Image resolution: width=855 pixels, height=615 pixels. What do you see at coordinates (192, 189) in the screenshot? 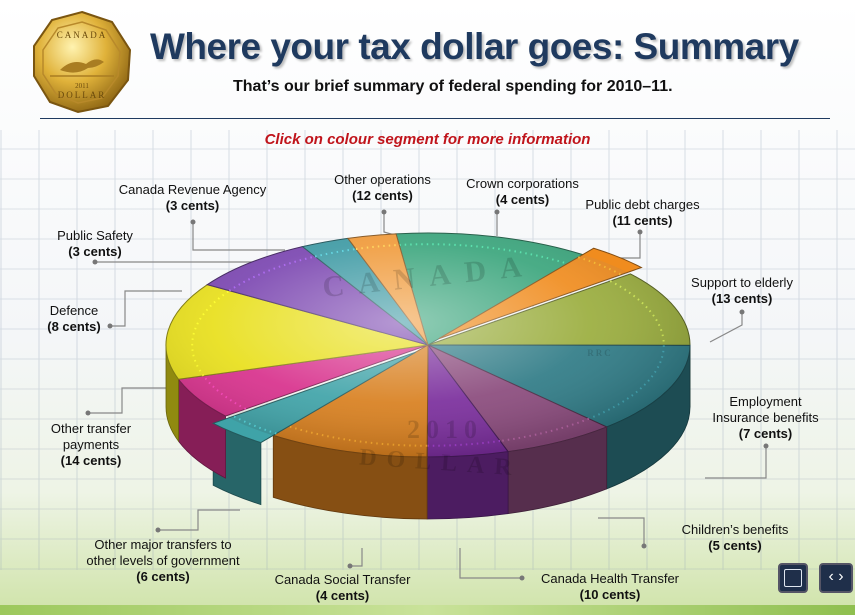
I see `label-text: Canada Revenue Agency` at bounding box center [192, 189].